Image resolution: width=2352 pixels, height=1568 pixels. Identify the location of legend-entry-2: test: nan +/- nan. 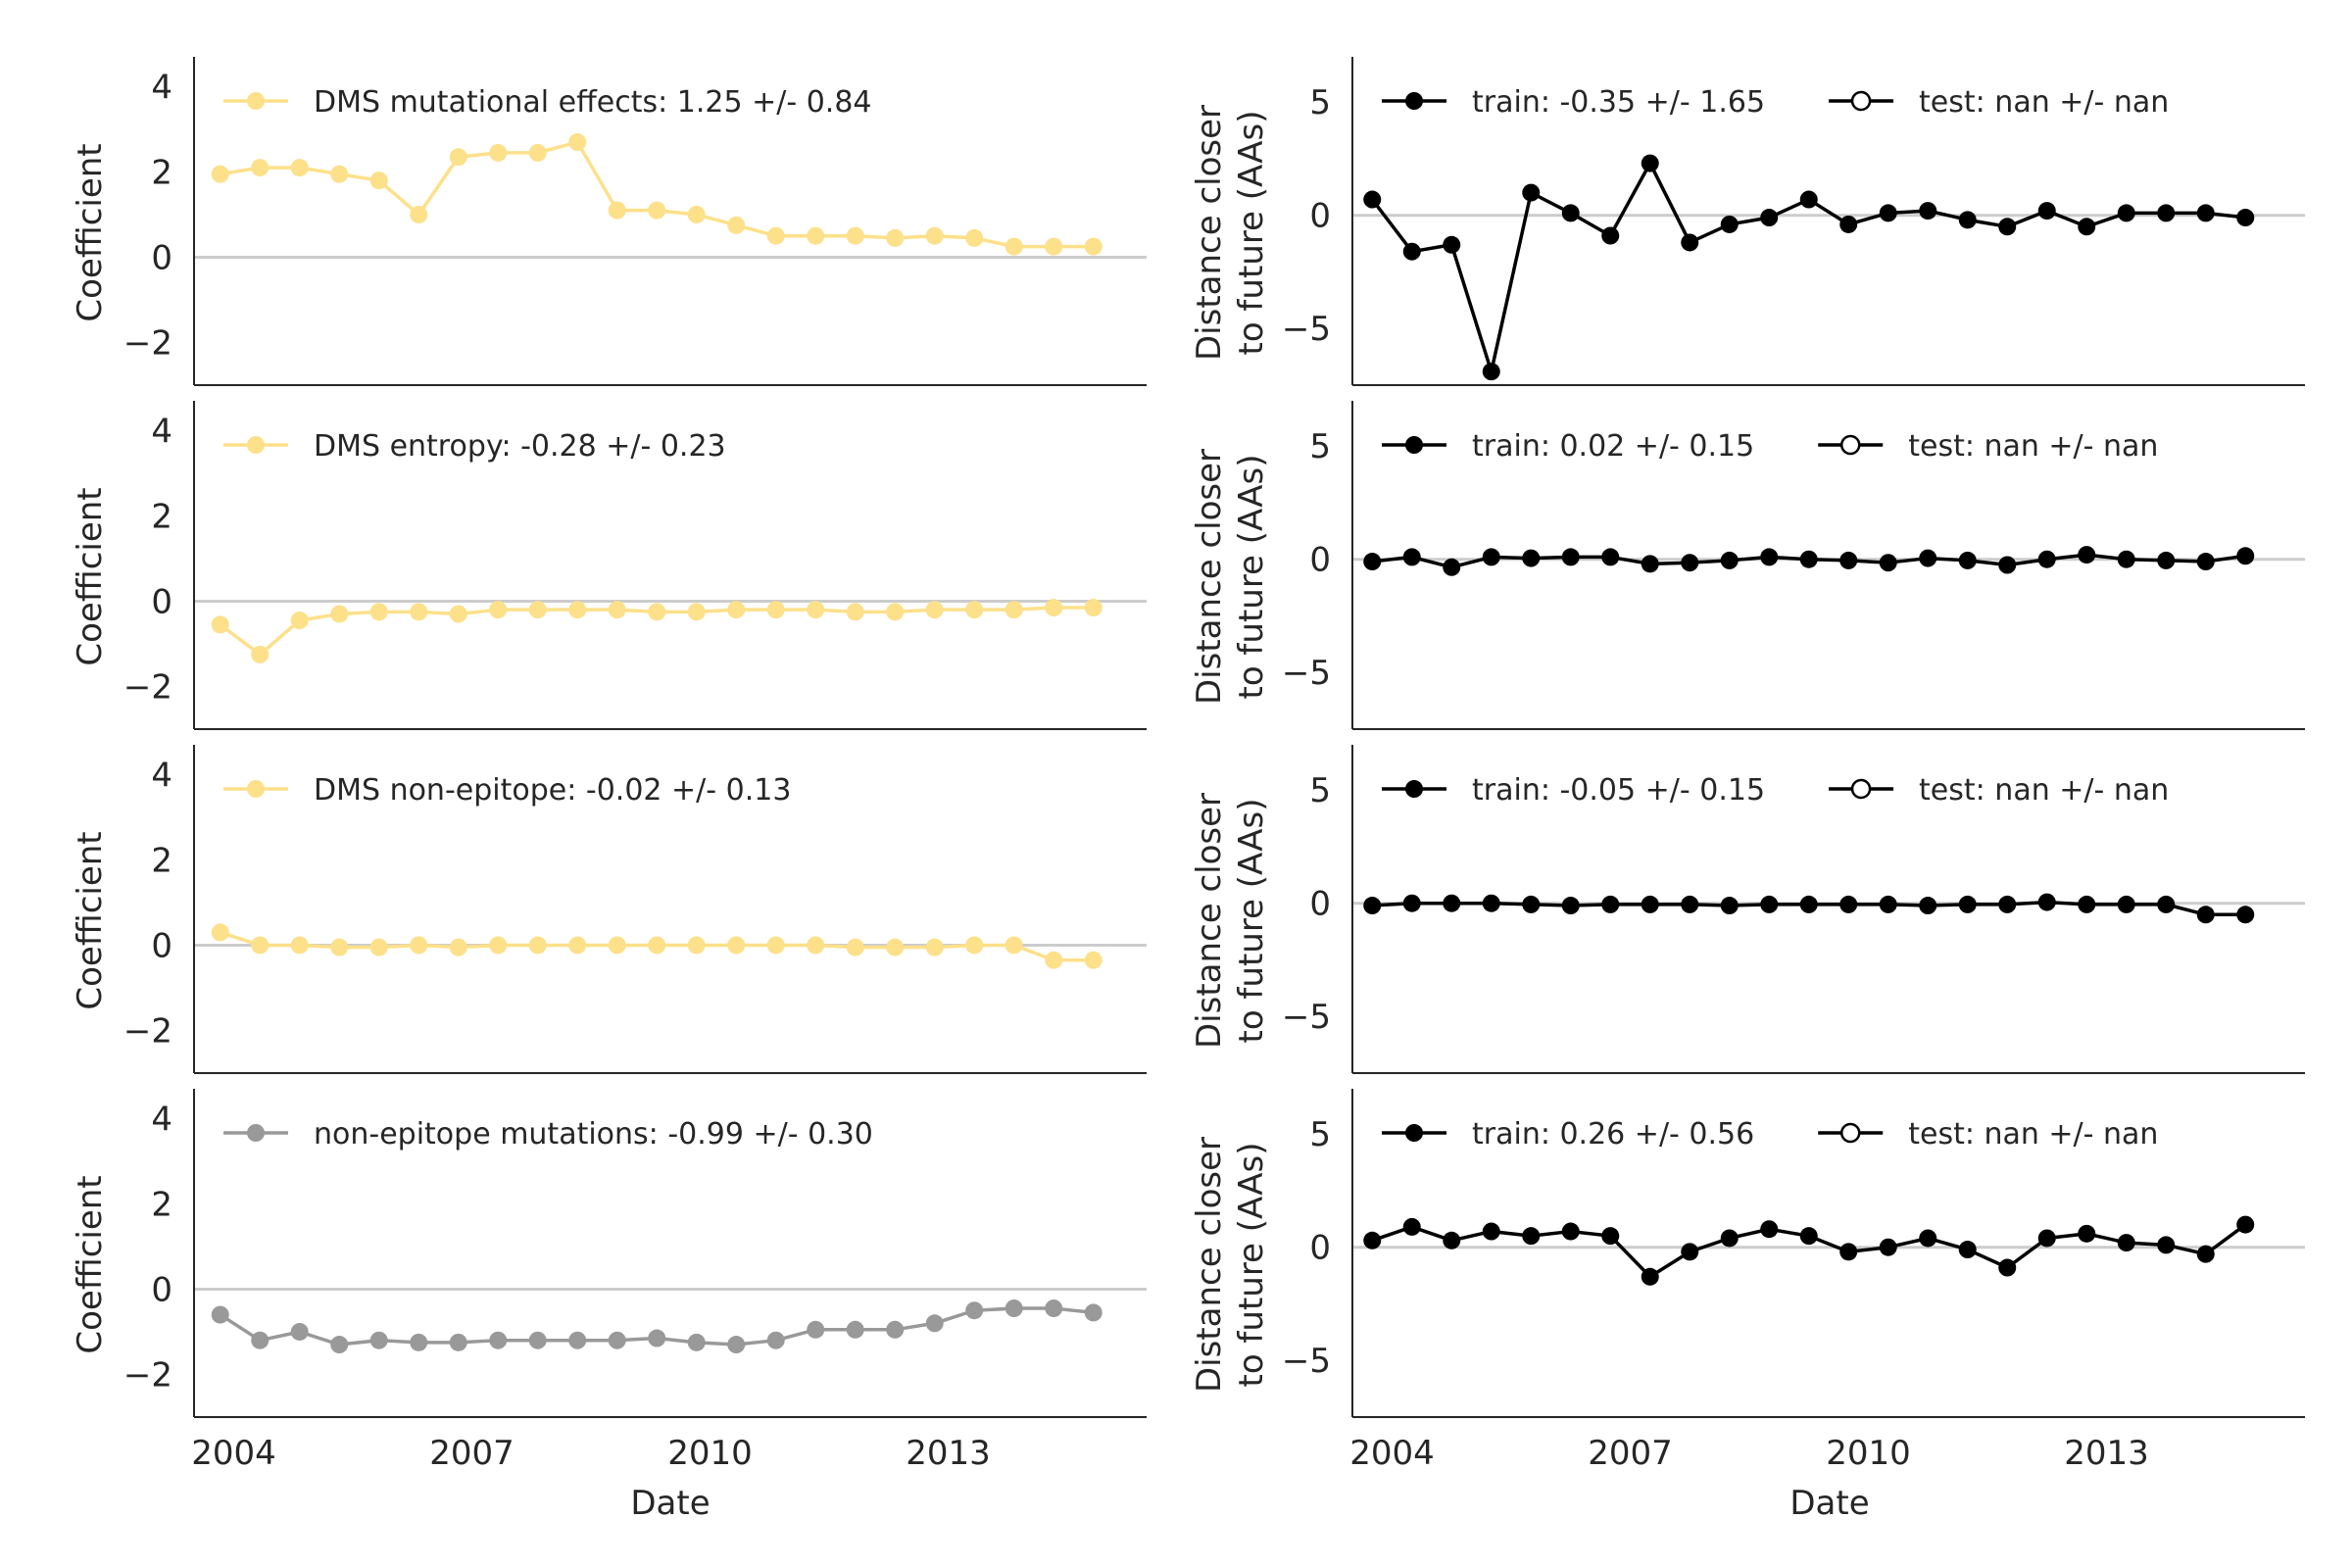
(1988, 1134).